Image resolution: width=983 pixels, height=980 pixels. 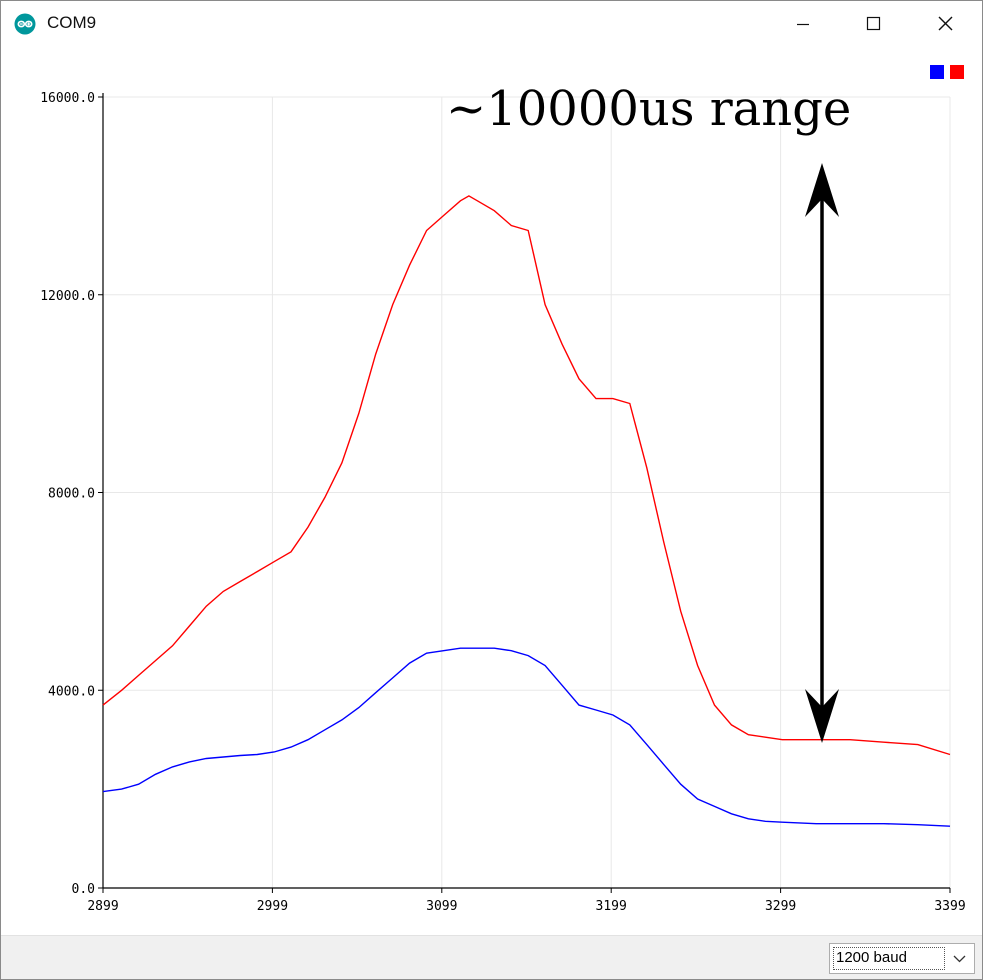 What do you see at coordinates (441, 906) in the screenshot?
I see `x-tick-label: 3099` at bounding box center [441, 906].